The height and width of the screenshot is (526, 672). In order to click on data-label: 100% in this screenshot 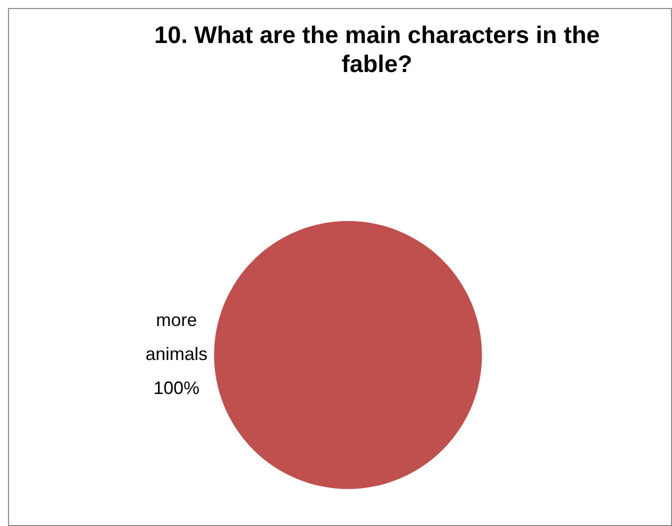, I will do `click(176, 388)`.